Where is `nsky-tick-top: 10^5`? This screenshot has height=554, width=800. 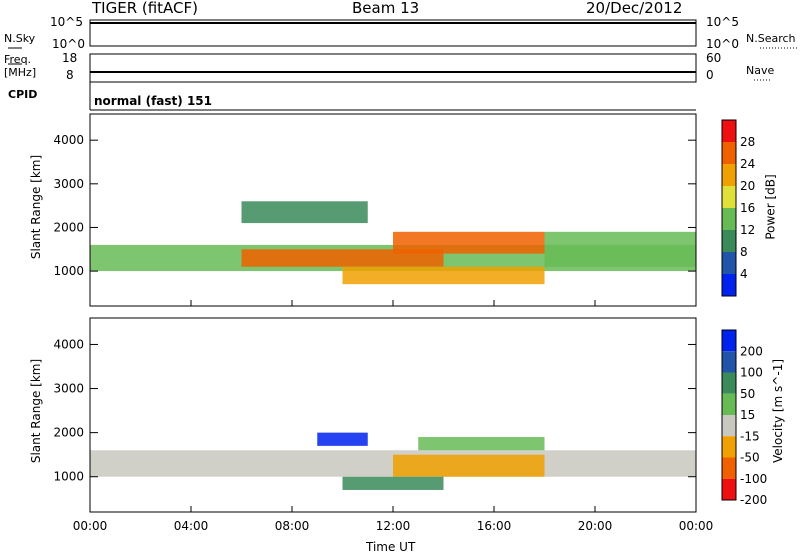
nsky-tick-top: 10^5 is located at coordinates (66, 22).